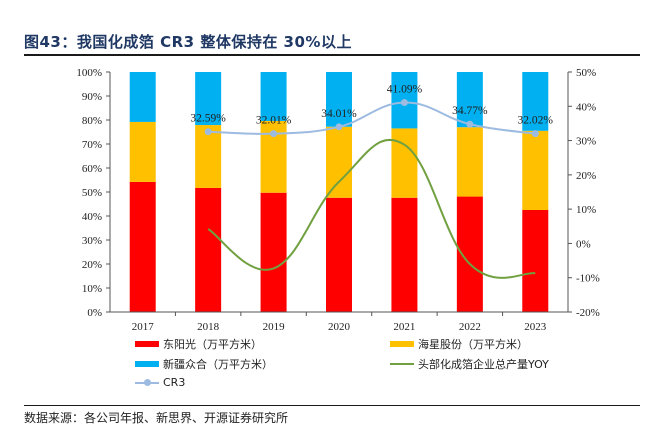 This screenshot has height=427, width=655. Describe the element at coordinates (586, 210) in the screenshot. I see `right-tick-label: 10%` at that location.